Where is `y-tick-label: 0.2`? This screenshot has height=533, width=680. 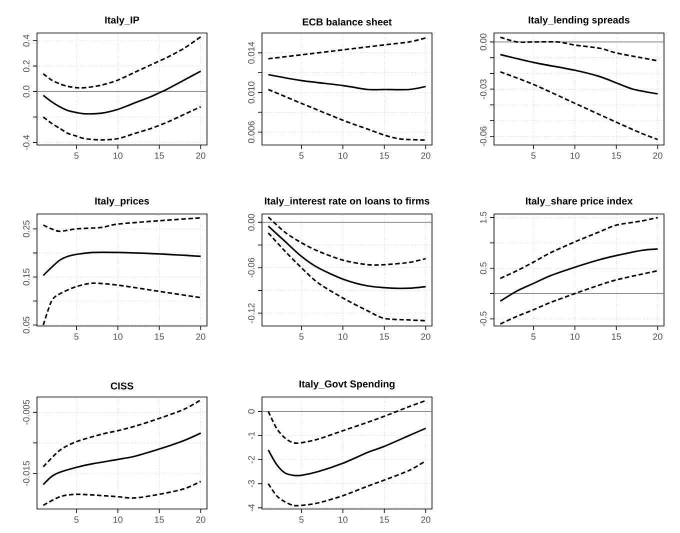
y-tick-label: 0.2 is located at coordinates (26, 66).